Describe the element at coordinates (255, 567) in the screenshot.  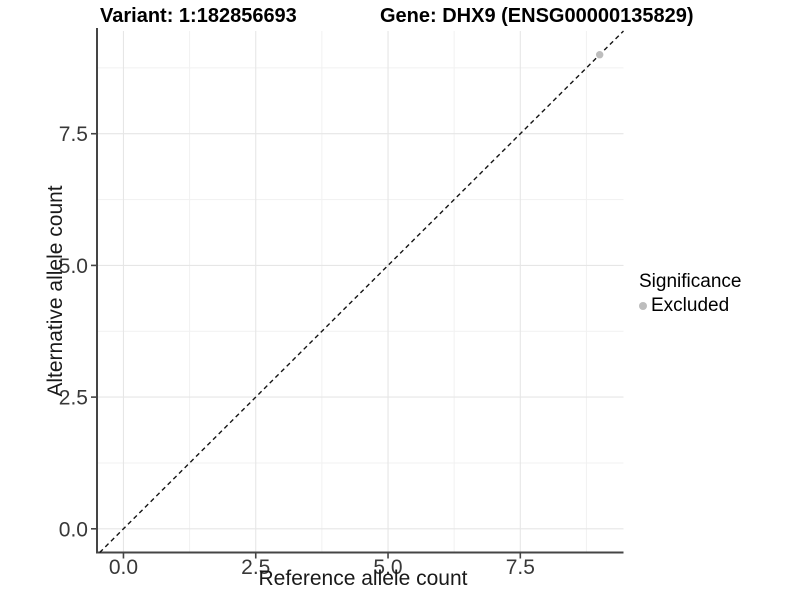
I see `x-tick-label: 2.5` at that location.